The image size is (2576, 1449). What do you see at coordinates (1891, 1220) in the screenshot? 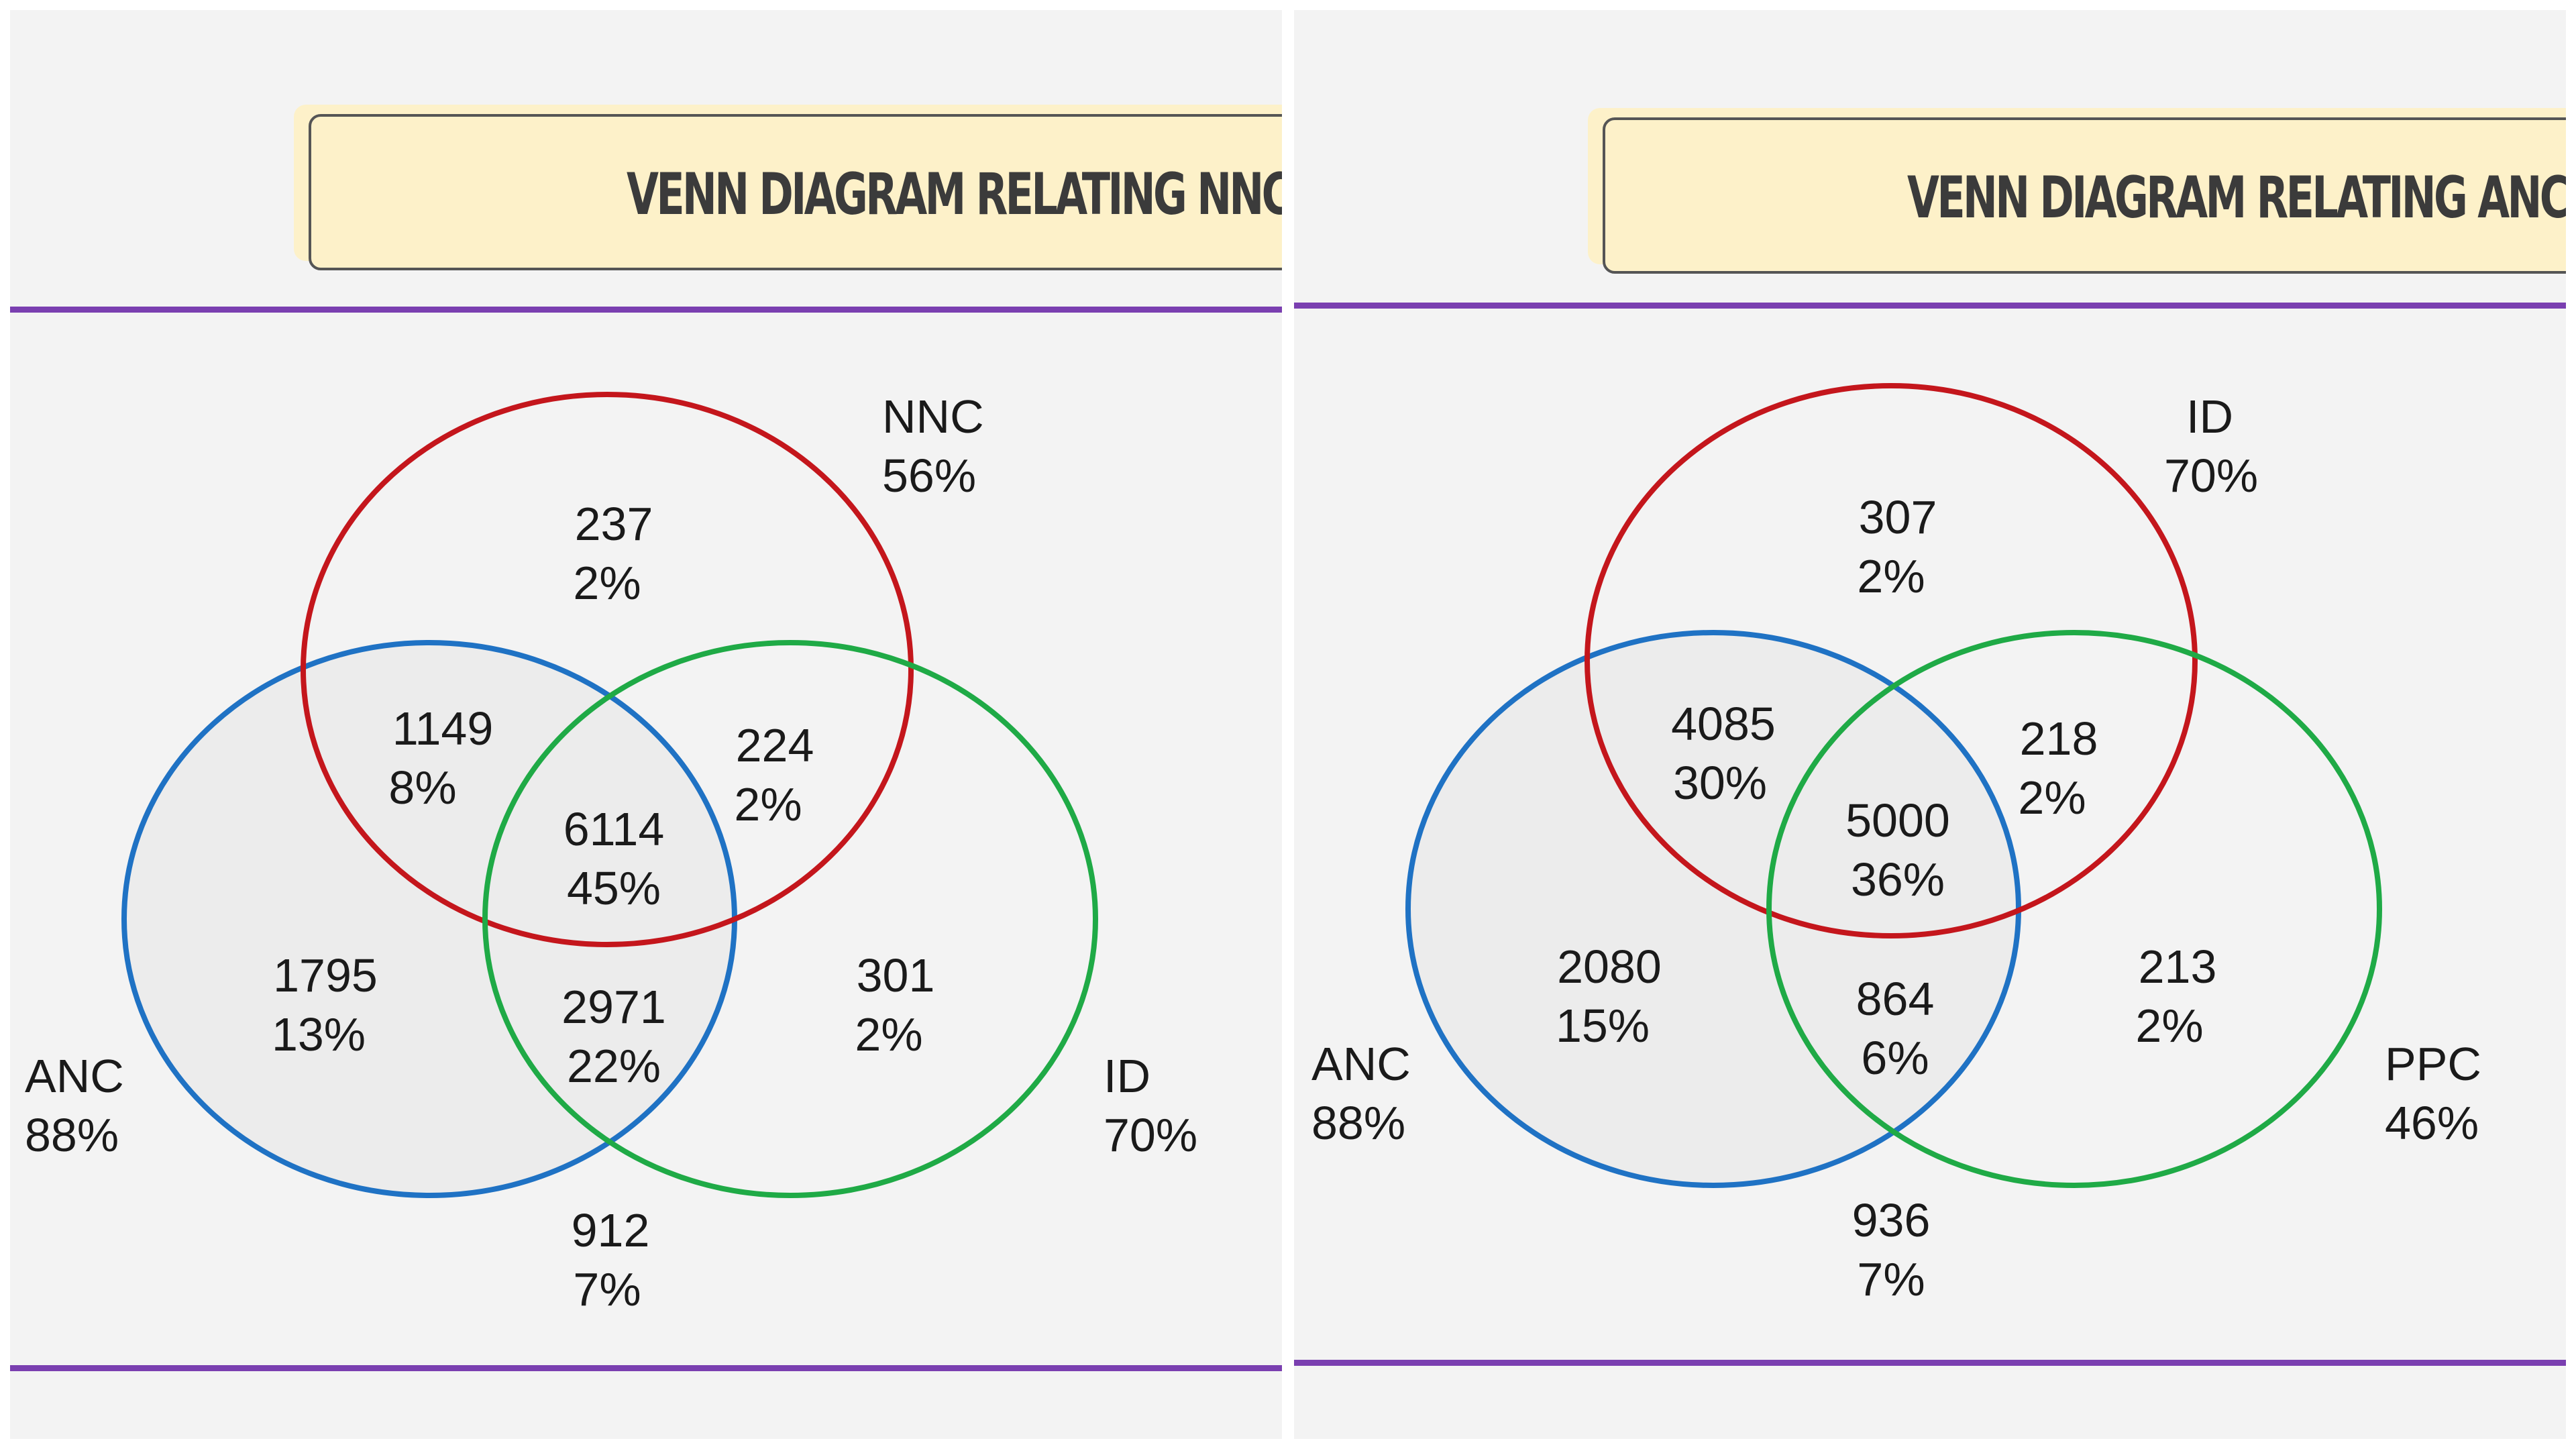
I see `region-outside-count: 936` at bounding box center [1891, 1220].